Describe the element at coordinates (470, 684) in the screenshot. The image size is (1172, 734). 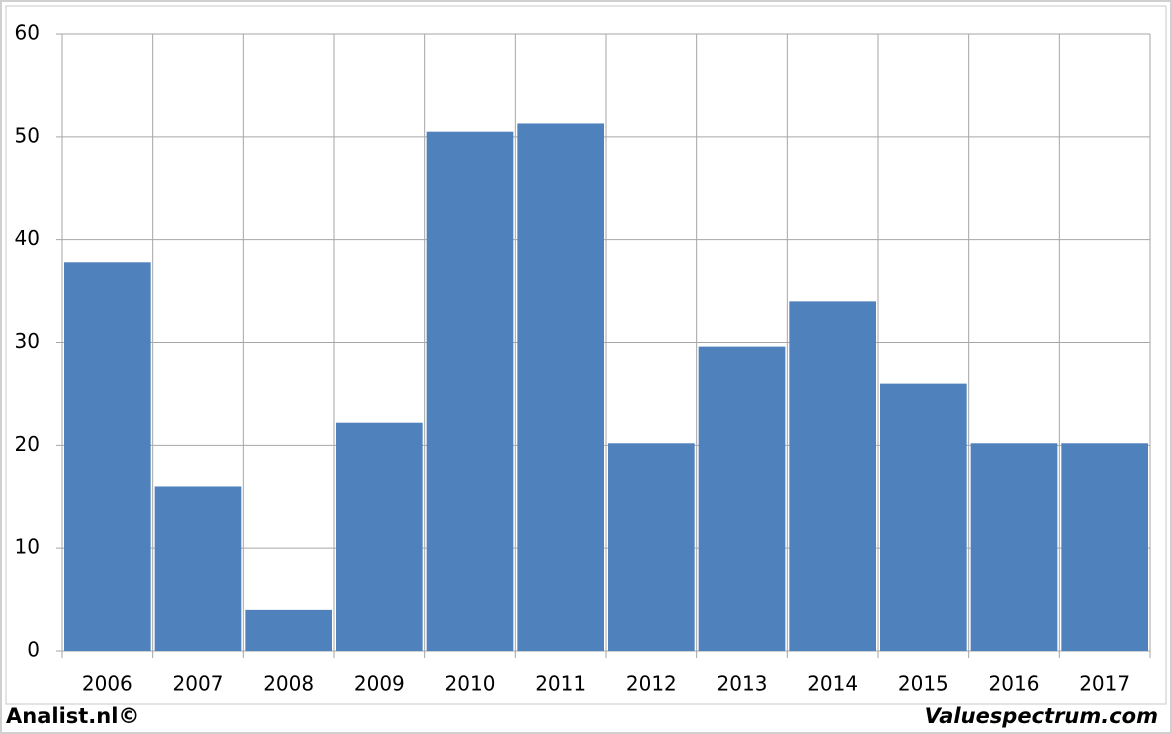
I see `x-tick-label: 2010` at that location.